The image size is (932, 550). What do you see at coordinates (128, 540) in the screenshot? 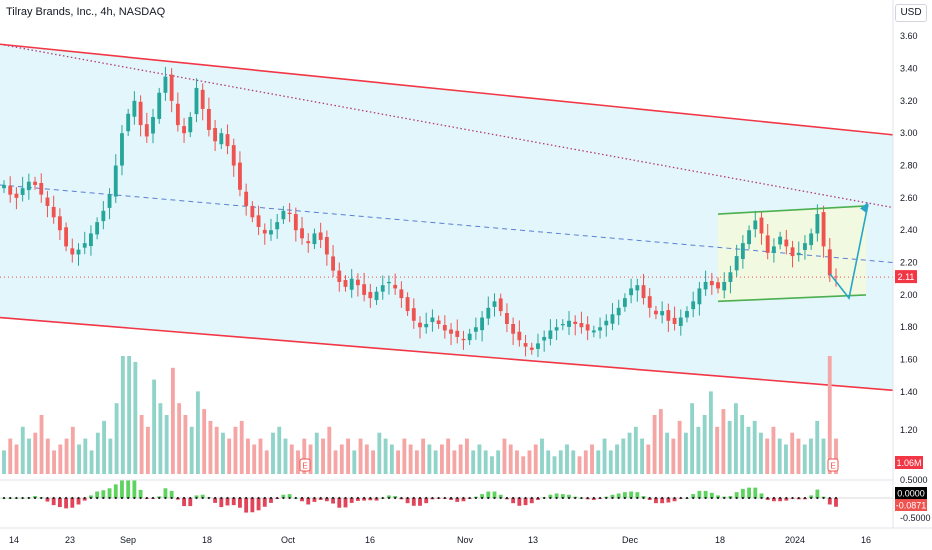
I see `time-tick-label: Sep` at bounding box center [128, 540].